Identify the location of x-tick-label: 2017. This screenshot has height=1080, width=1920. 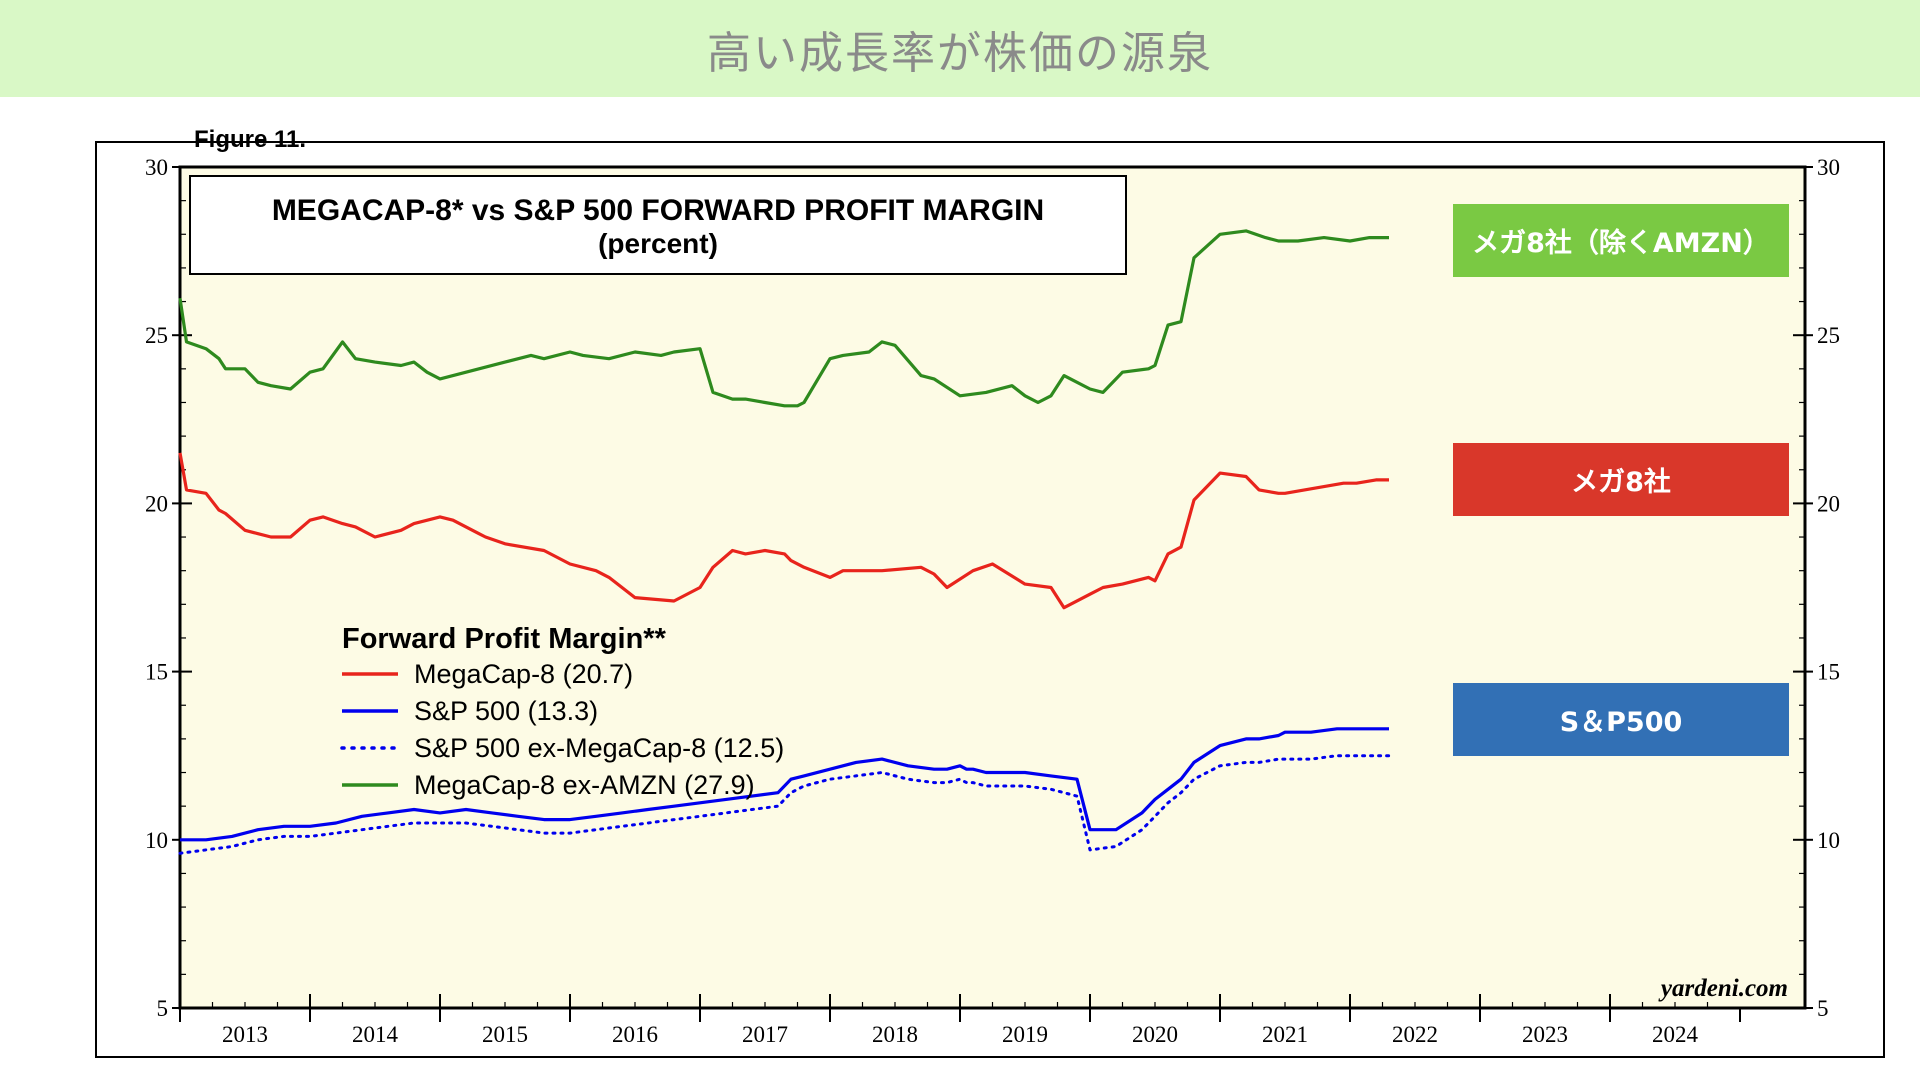
(765, 1034).